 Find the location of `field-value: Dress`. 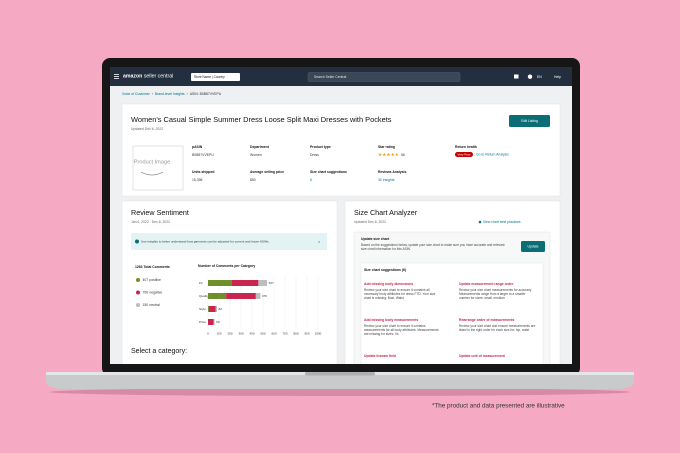

field-value: Dress is located at coordinates (314, 155).